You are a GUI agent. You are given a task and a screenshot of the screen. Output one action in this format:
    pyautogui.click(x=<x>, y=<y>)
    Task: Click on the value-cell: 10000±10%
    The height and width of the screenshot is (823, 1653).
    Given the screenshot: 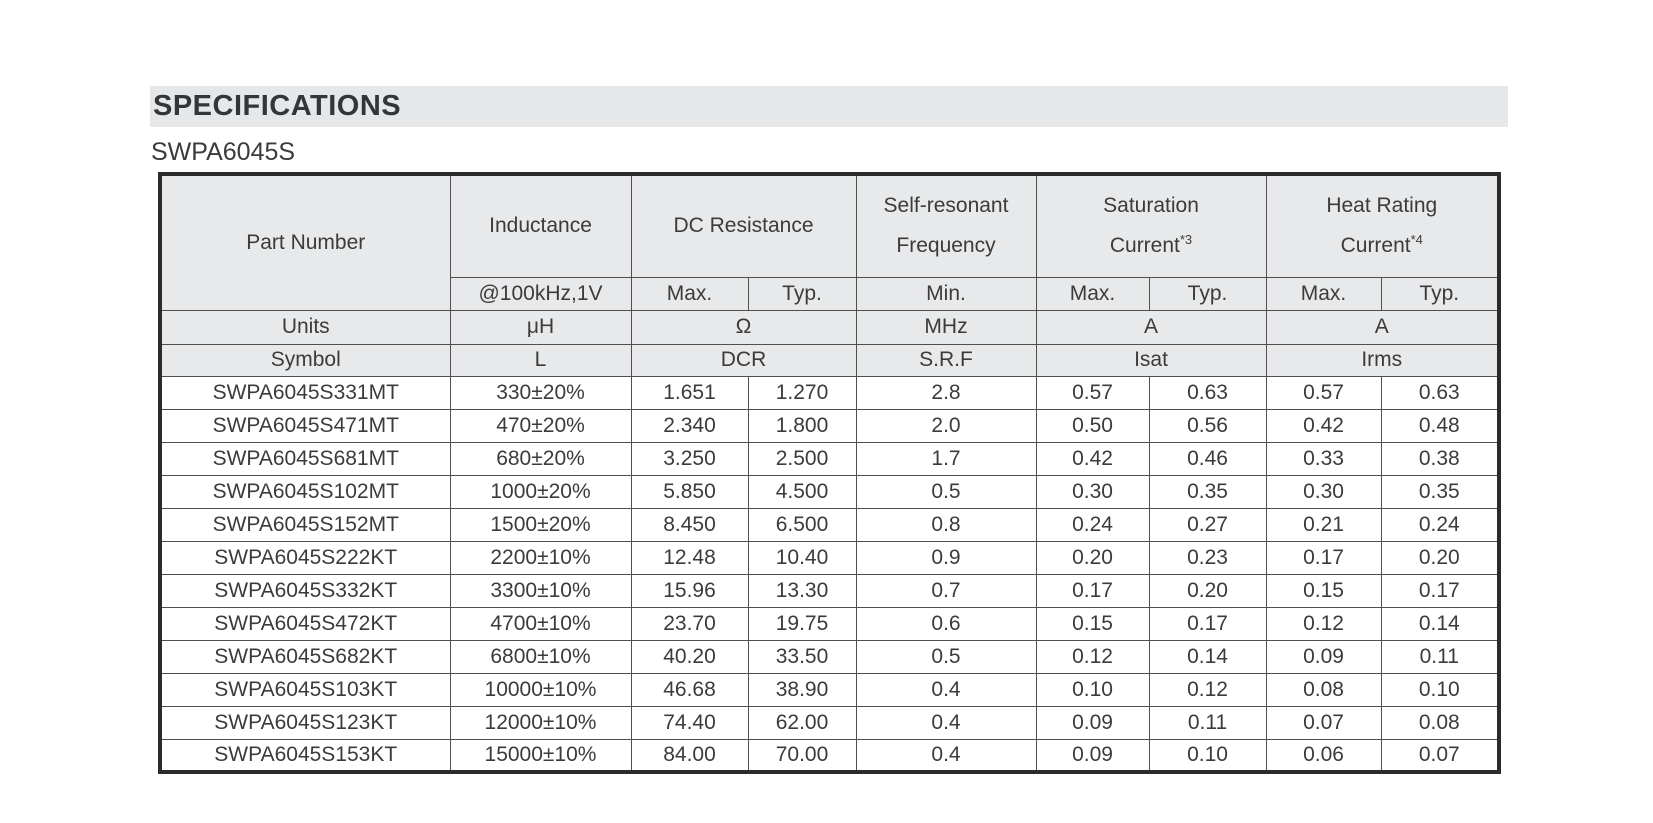 What is the action you would take?
    pyautogui.click(x=540, y=689)
    